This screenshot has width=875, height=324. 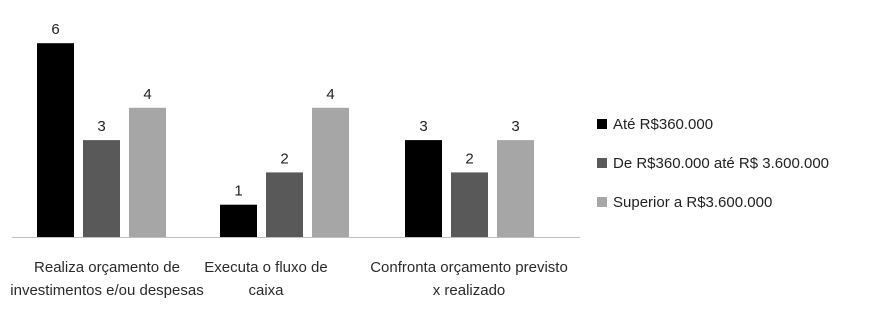 I want to click on data-label-3-series-1: 3, so click(x=423, y=126).